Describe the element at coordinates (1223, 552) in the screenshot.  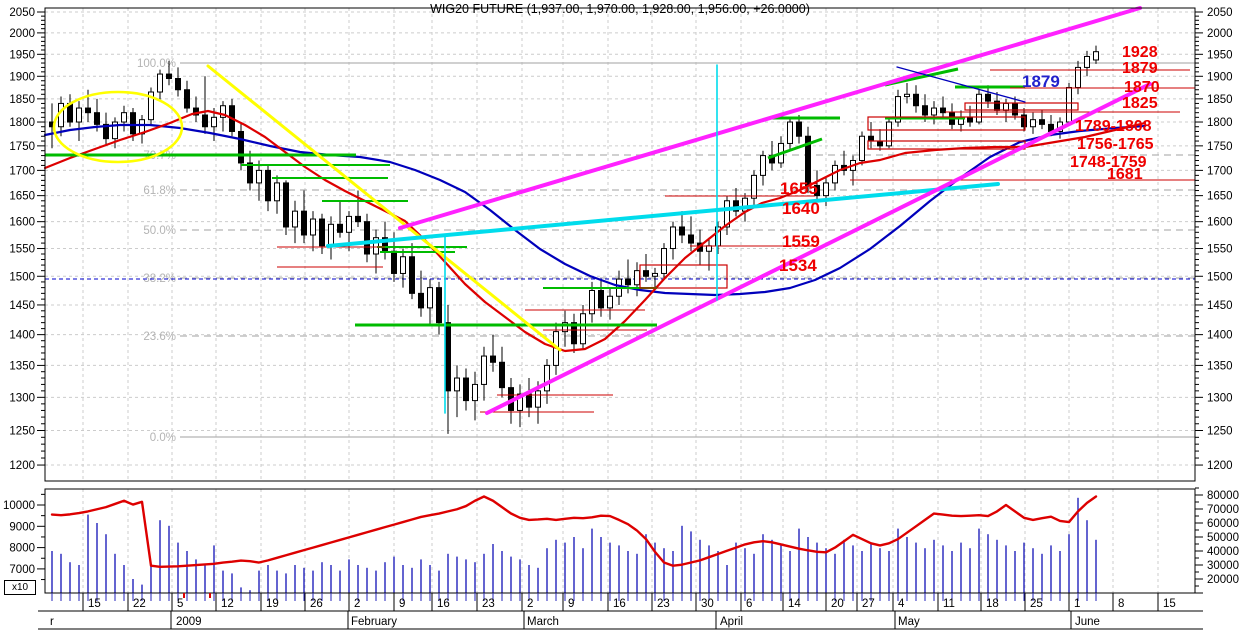
I see `volume-axis-label-right: 40000` at that location.